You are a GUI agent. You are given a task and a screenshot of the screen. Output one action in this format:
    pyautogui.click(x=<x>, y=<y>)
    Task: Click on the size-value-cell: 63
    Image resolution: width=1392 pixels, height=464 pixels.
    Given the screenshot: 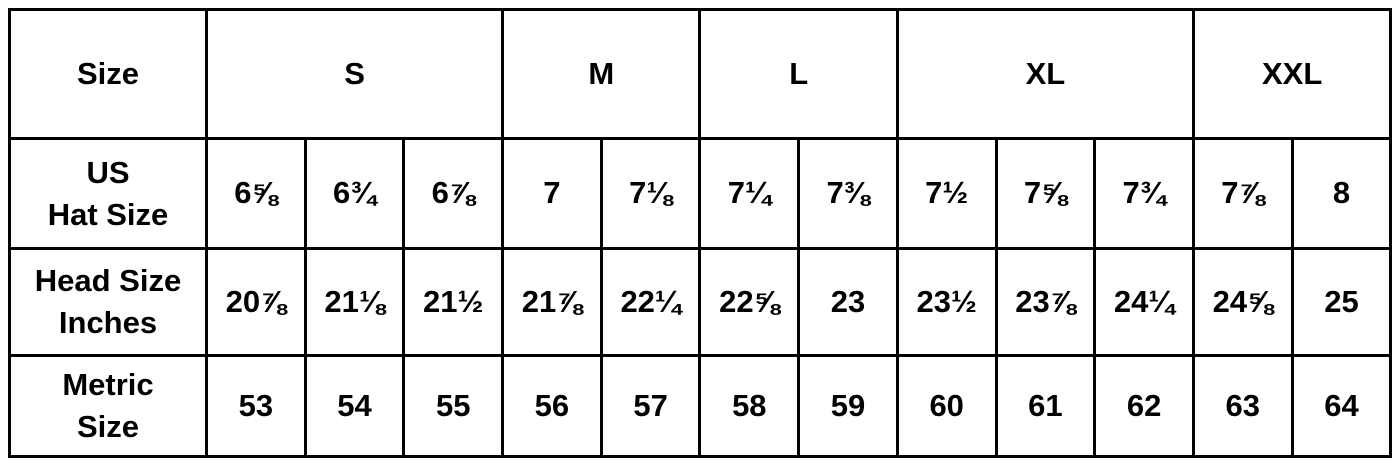 What is the action you would take?
    pyautogui.click(x=1242, y=406)
    